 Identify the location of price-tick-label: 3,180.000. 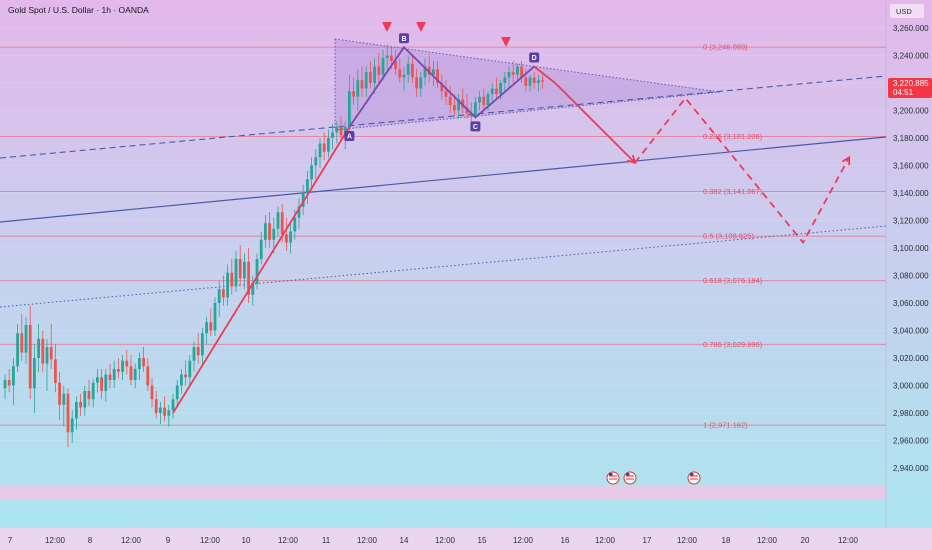
(911, 138).